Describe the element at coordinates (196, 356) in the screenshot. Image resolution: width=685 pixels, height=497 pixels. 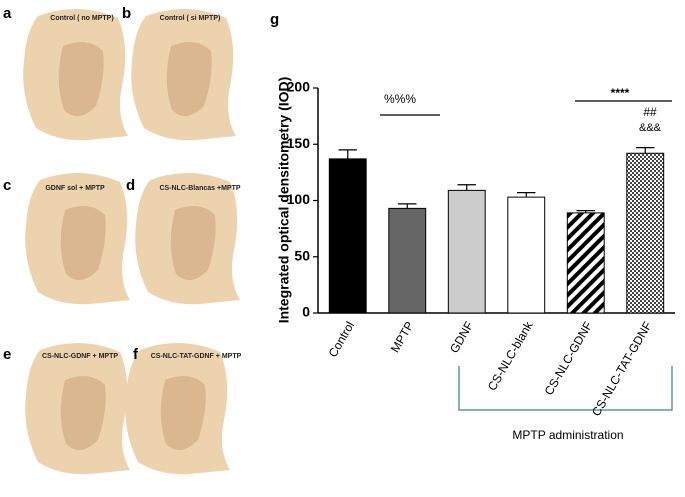
I see `panel-caption: CS-NLC-TAT-GDNF + MPTP` at that location.